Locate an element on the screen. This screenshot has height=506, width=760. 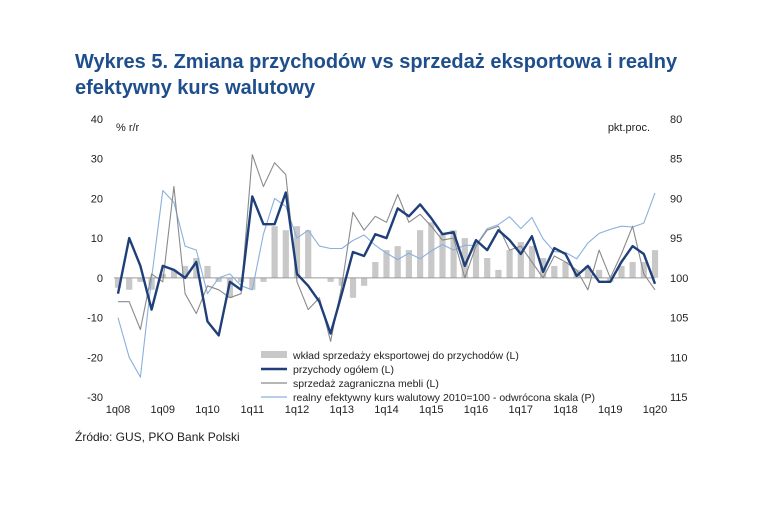
x-tick-label: 1q09 is located at coordinates (163, 410).